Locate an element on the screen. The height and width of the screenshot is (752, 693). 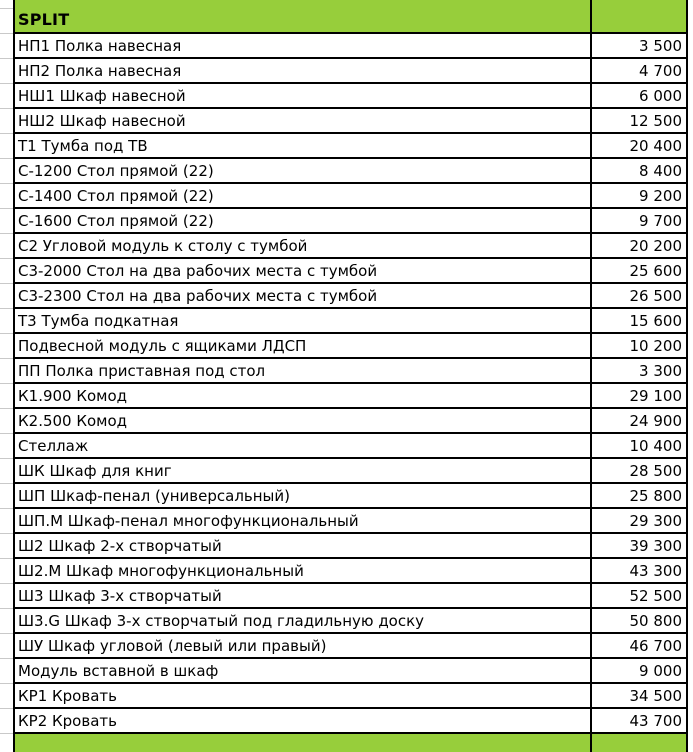
item-price-cell: 25 800 is located at coordinates (639, 495).